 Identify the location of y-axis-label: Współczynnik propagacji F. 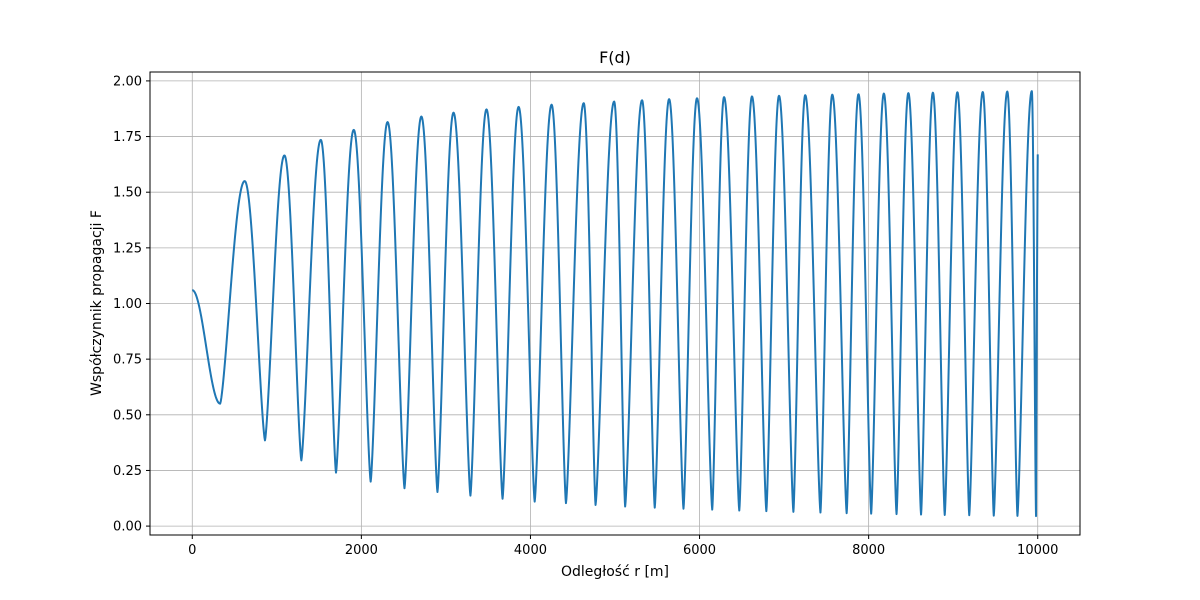
(97, 303).